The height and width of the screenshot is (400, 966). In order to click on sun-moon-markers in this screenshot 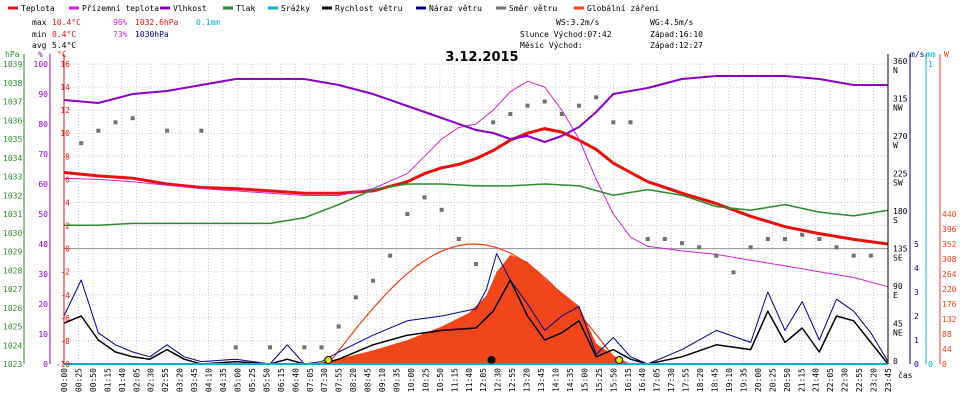, I will do `click(474, 360)`.